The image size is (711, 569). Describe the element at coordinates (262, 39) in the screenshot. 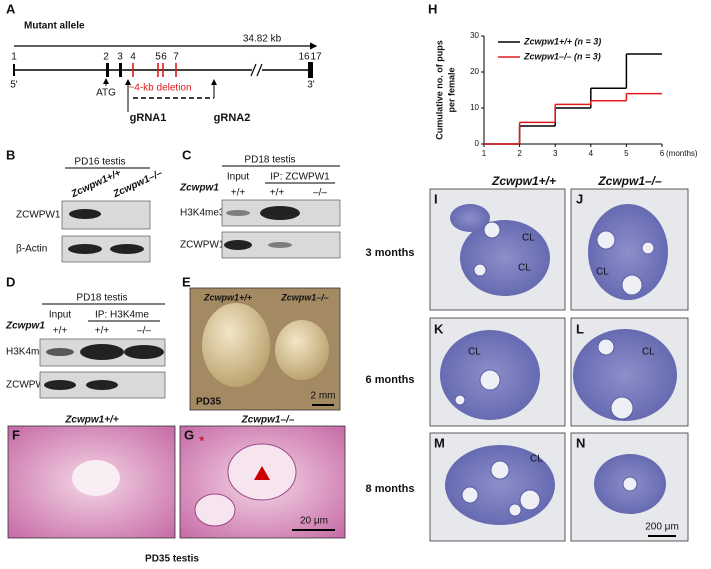

I see `length-label: 34.82 kb` at that location.